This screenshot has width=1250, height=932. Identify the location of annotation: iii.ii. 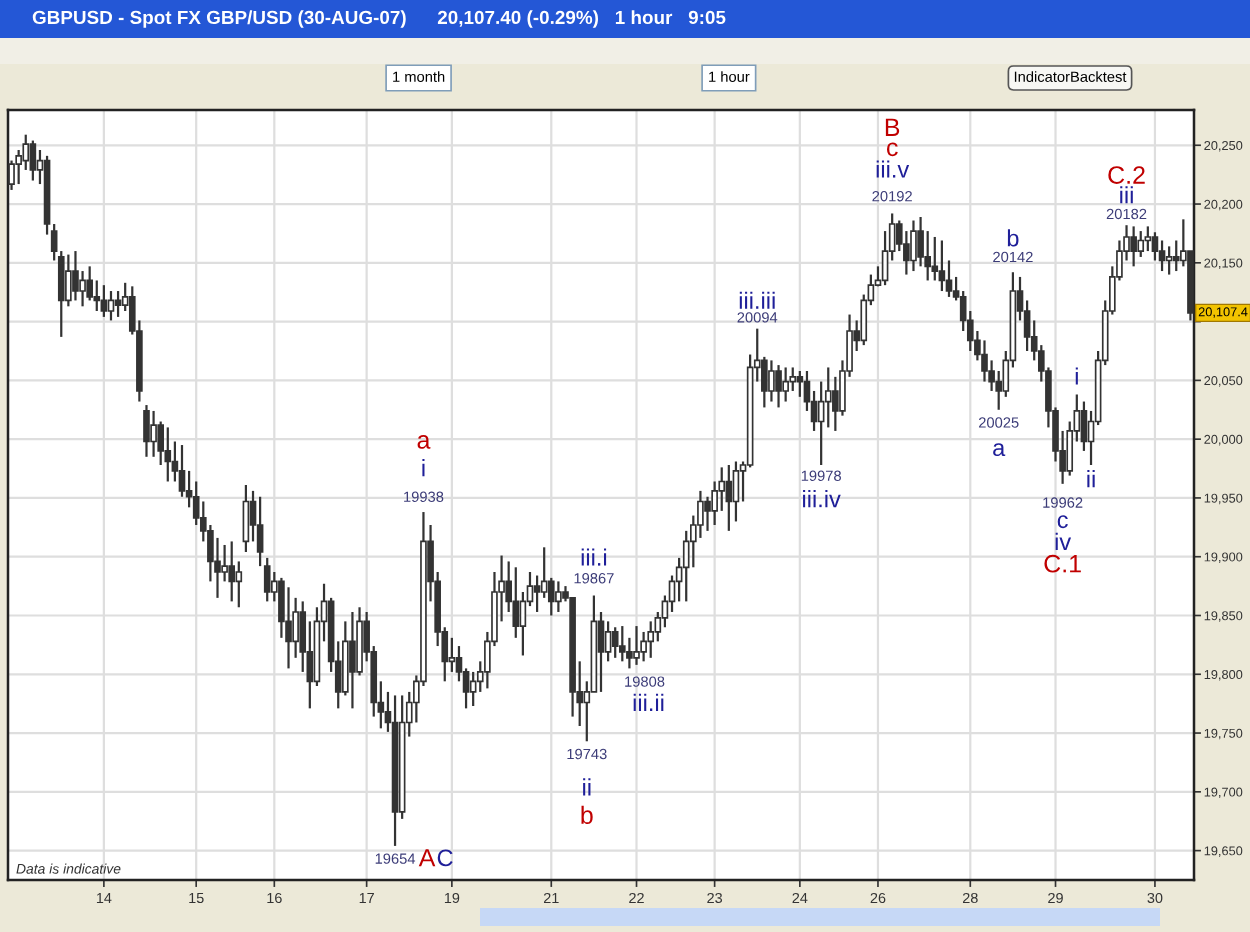
(648, 702).